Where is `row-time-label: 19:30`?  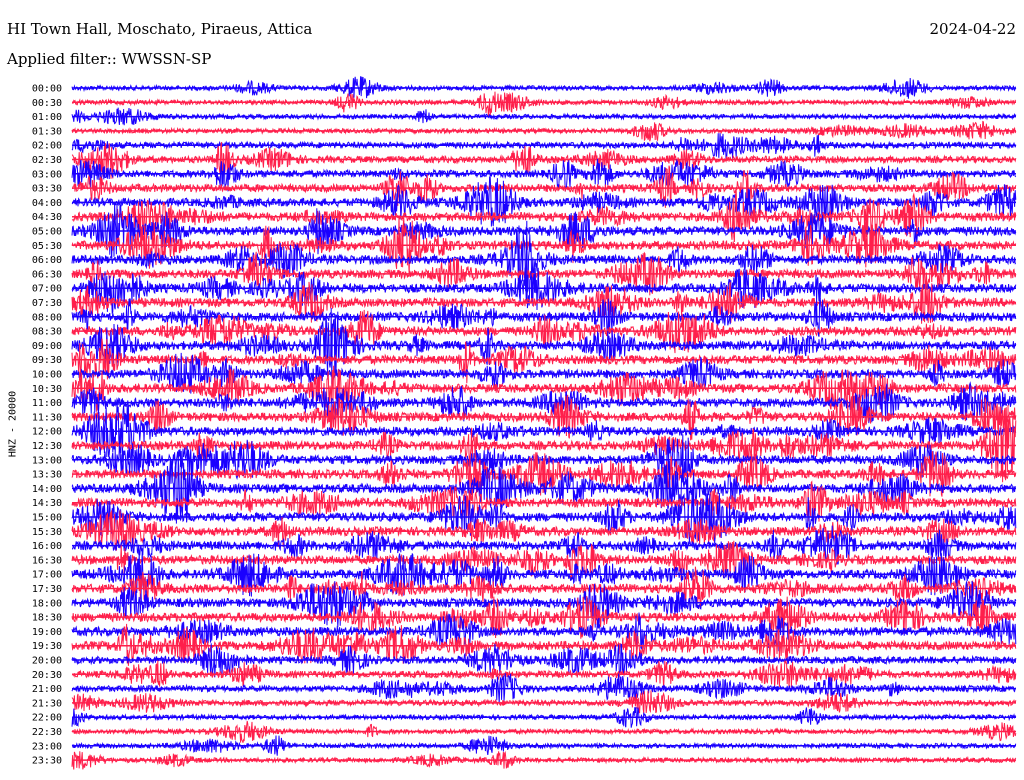 row-time-label: 19:30 is located at coordinates (47, 646).